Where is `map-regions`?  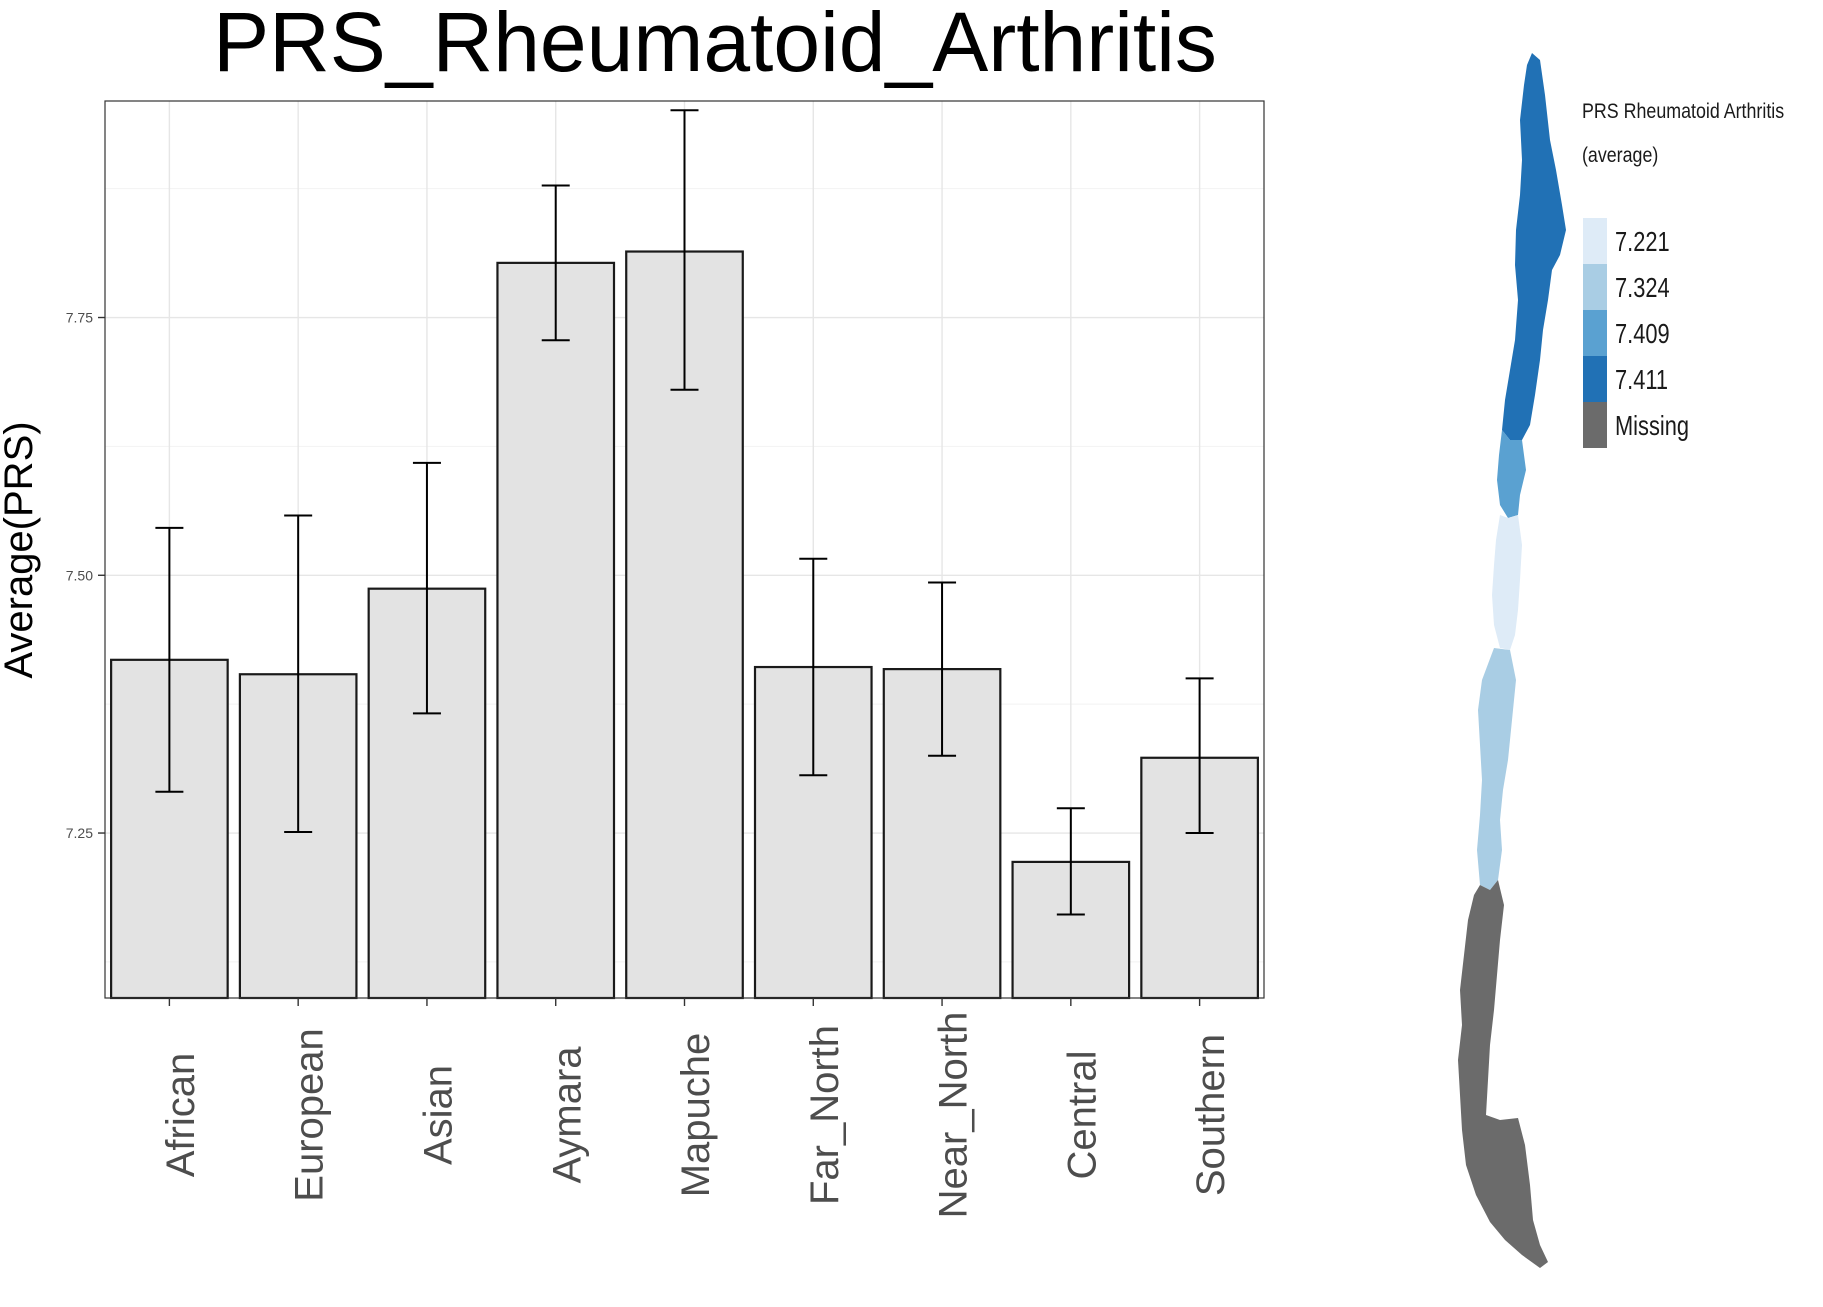 map-regions is located at coordinates (1512, 660).